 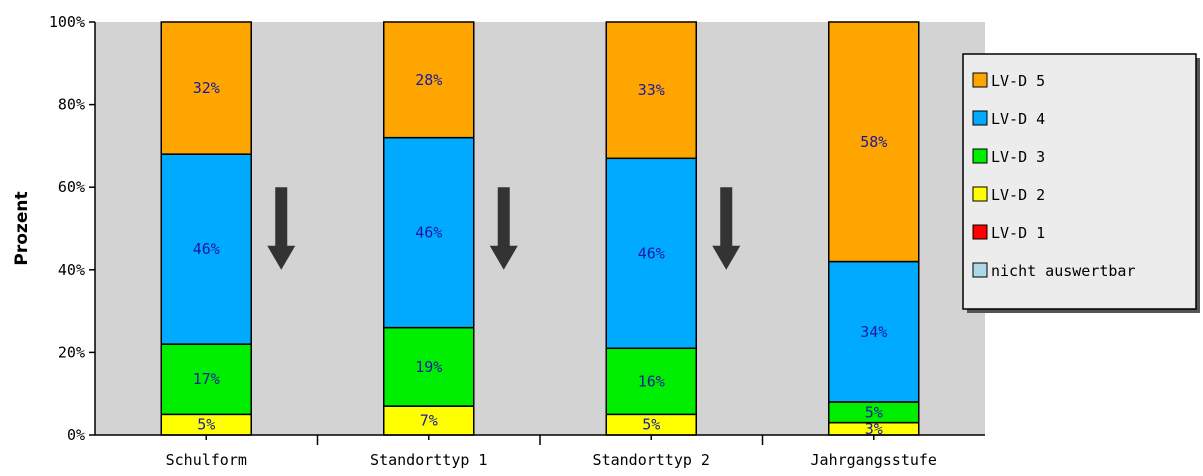 What do you see at coordinates (1063, 271) in the screenshot?
I see `legend-label: nicht auswertbar` at bounding box center [1063, 271].